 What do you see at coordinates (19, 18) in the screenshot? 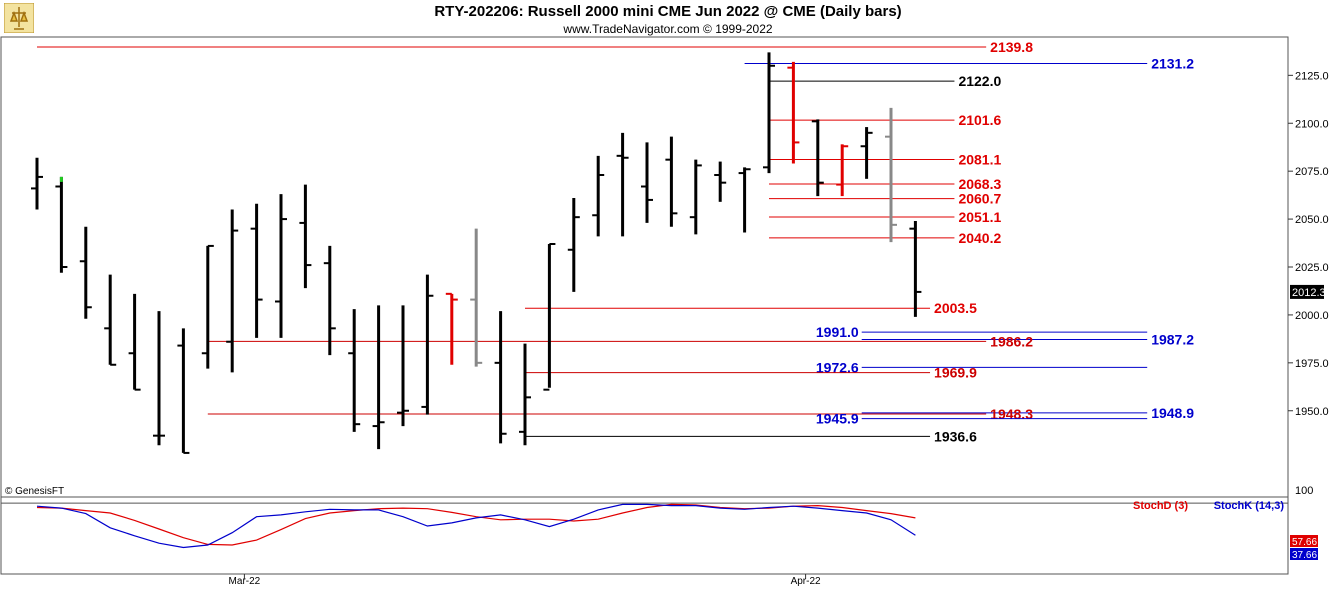
I see `genesis-logo-icon` at bounding box center [19, 18].